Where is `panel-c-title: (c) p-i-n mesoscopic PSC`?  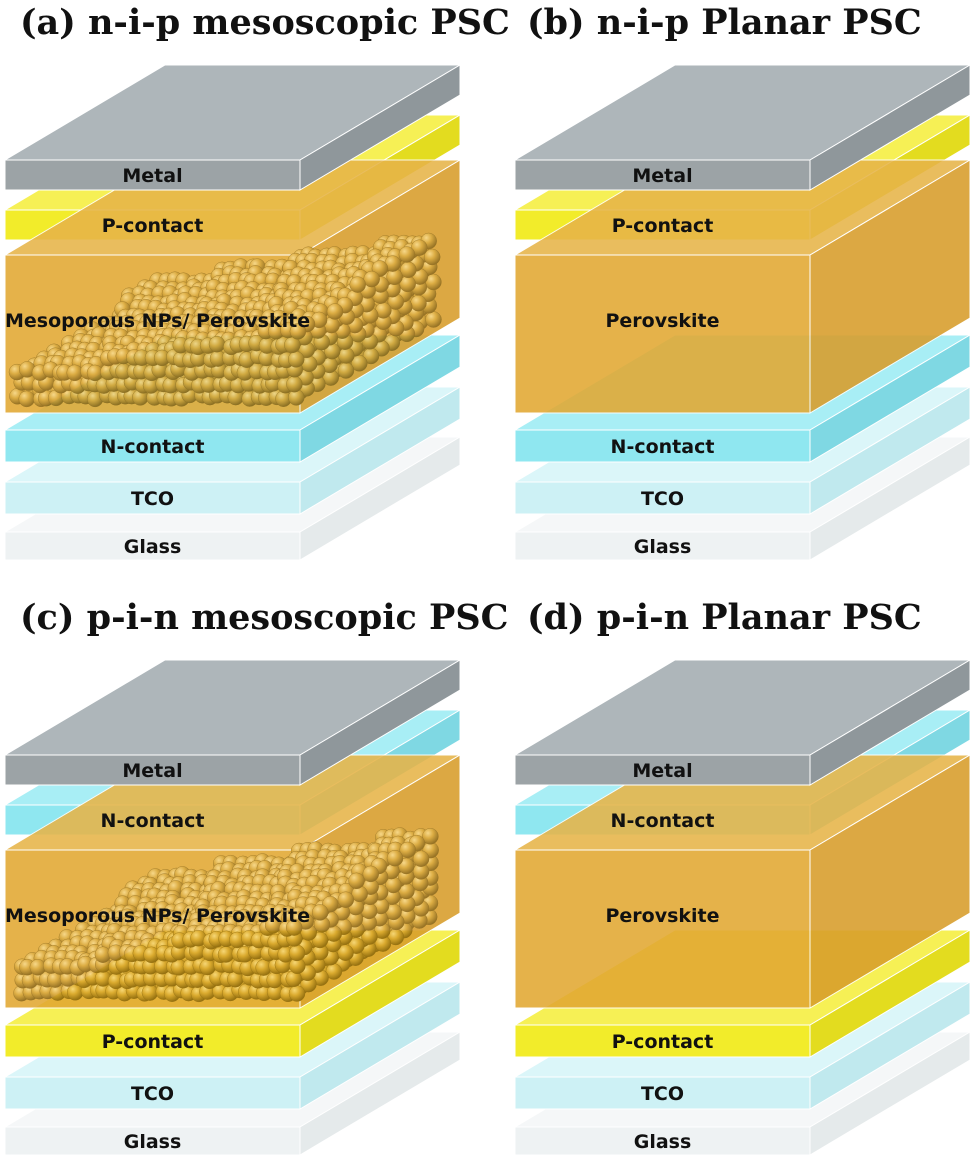 panel-c-title: (c) p-i-n mesoscopic PSC is located at coordinates (264, 617).